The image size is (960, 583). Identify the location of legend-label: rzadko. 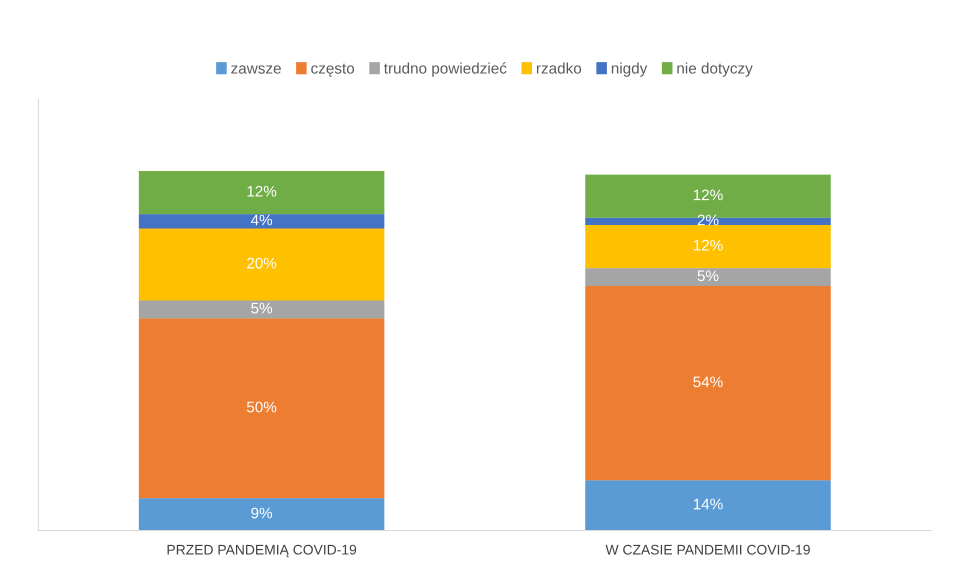
(559, 68).